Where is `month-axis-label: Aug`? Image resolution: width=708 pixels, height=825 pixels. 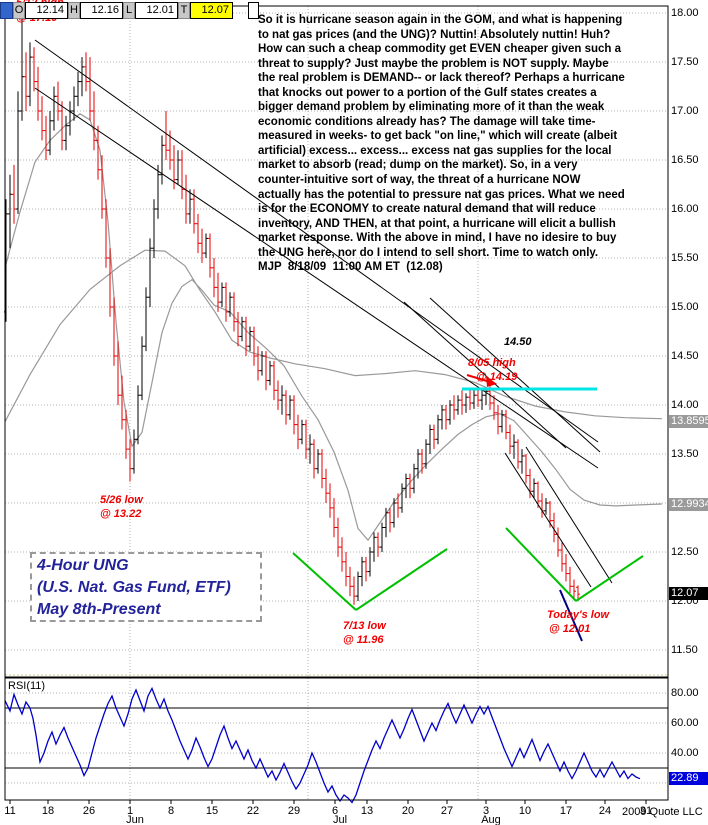 month-axis-label: Aug is located at coordinates (491, 819).